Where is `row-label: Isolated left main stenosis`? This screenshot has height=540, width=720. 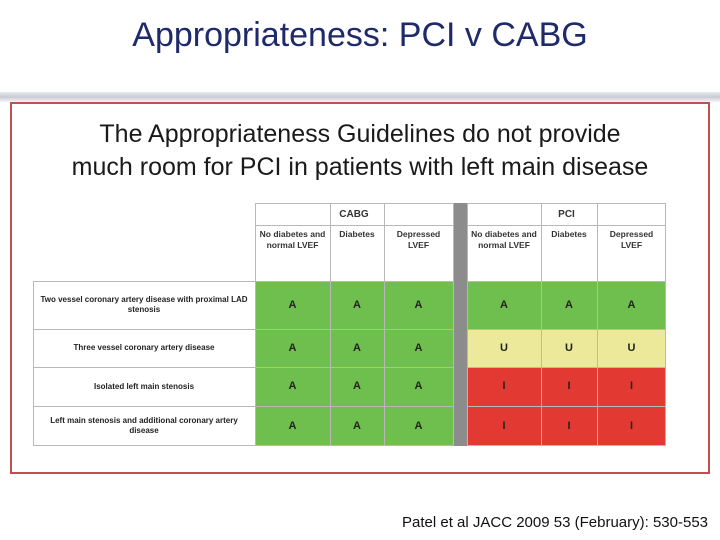
row-label: Isolated left main stenosis is located at coordinates (144, 386).